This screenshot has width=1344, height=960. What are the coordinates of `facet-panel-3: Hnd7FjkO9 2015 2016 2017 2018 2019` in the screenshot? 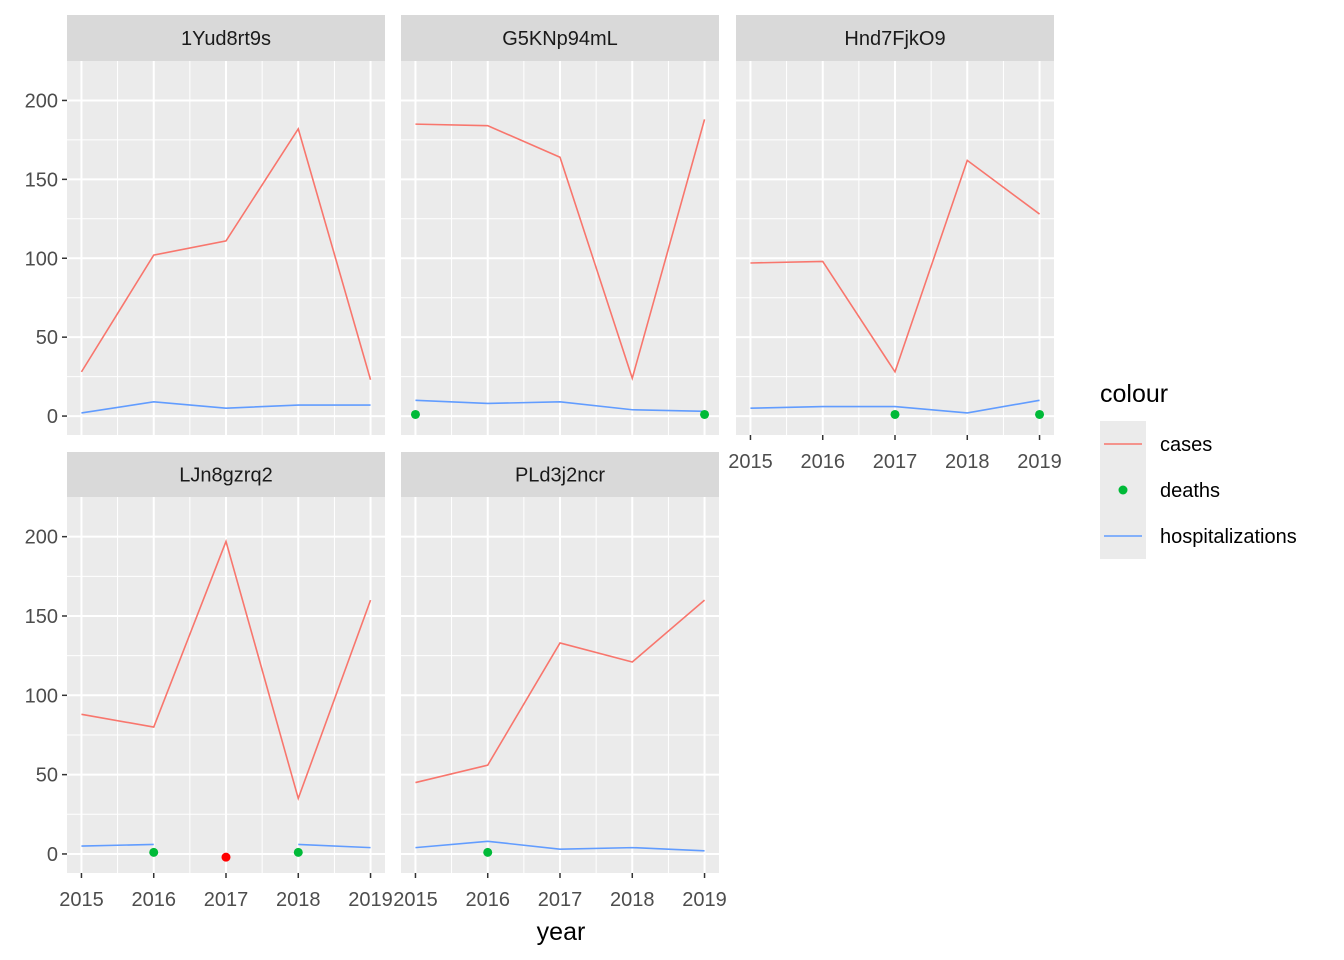 It's located at (895, 244).